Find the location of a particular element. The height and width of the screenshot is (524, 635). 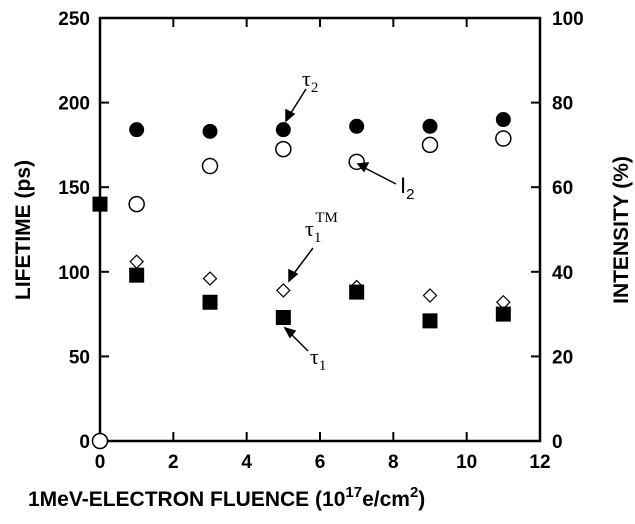

x-tick-label: 2 is located at coordinates (173, 462).